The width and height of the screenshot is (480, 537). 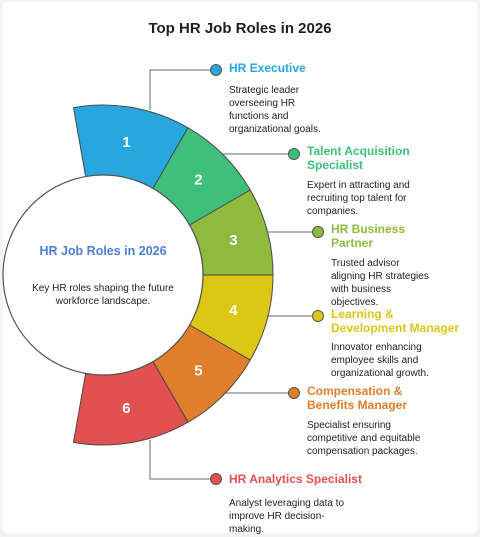 What do you see at coordinates (126, 142) in the screenshot?
I see `role-number-1: 1` at bounding box center [126, 142].